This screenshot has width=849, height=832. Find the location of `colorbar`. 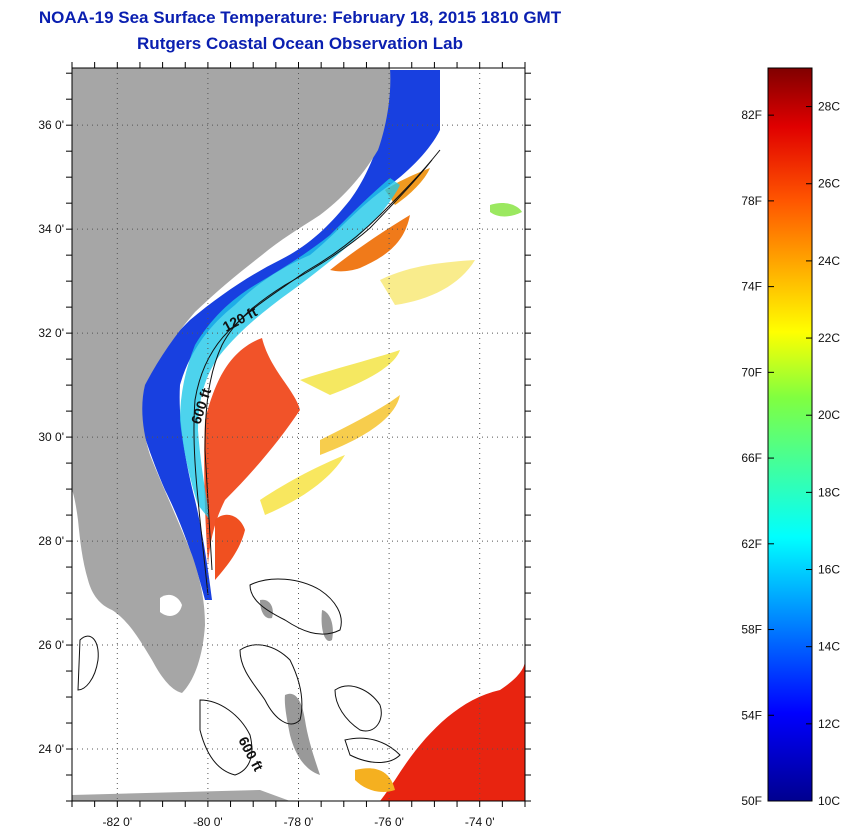

colorbar is located at coordinates (790, 434).